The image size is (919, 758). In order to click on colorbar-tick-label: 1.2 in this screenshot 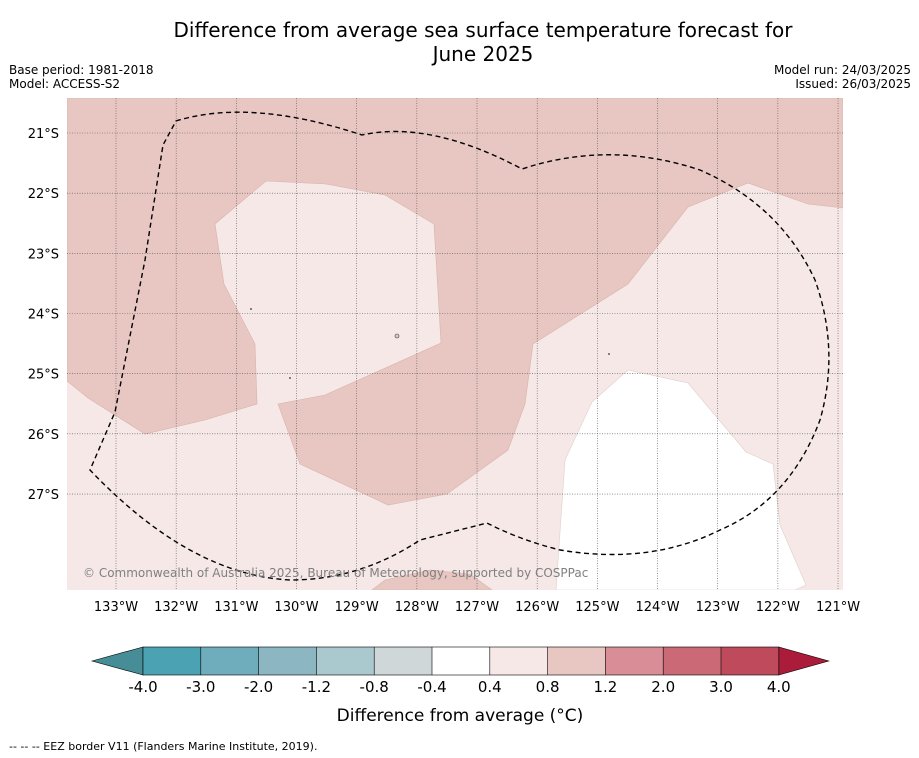, I will do `click(605, 687)`.